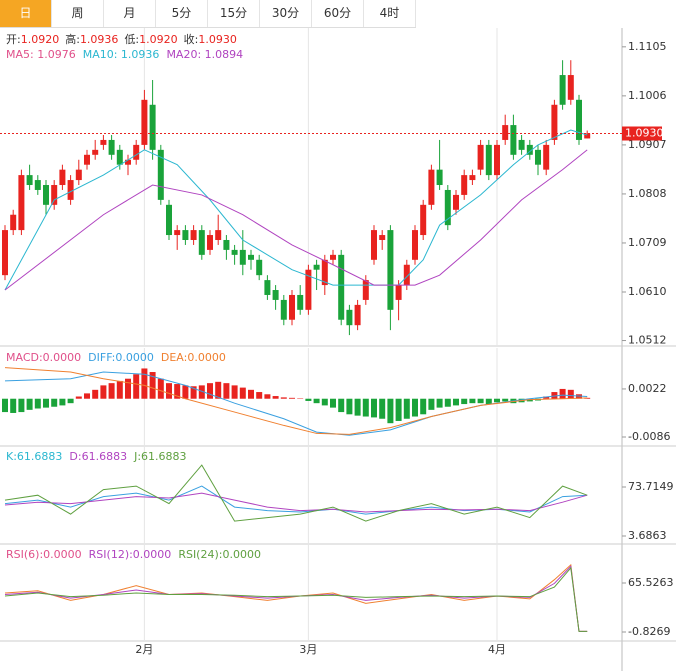  Describe the element at coordinates (647, 340) in the screenshot. I see `y-tick-label: 1.0512` at that location.